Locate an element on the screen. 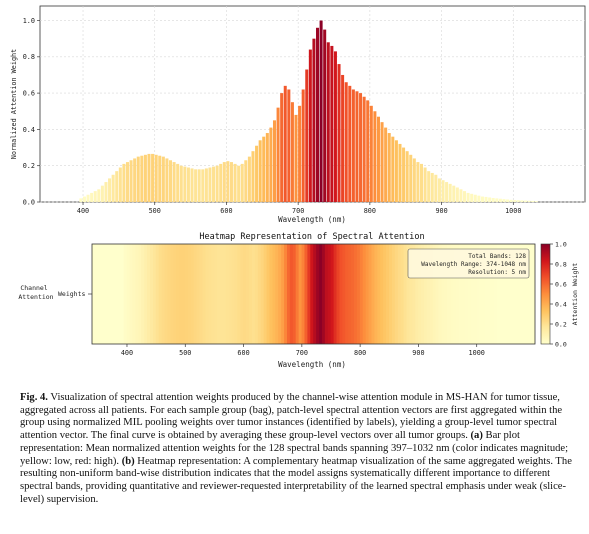 This screenshot has width=589, height=534. heatmap-info-box is located at coordinates (468, 263).